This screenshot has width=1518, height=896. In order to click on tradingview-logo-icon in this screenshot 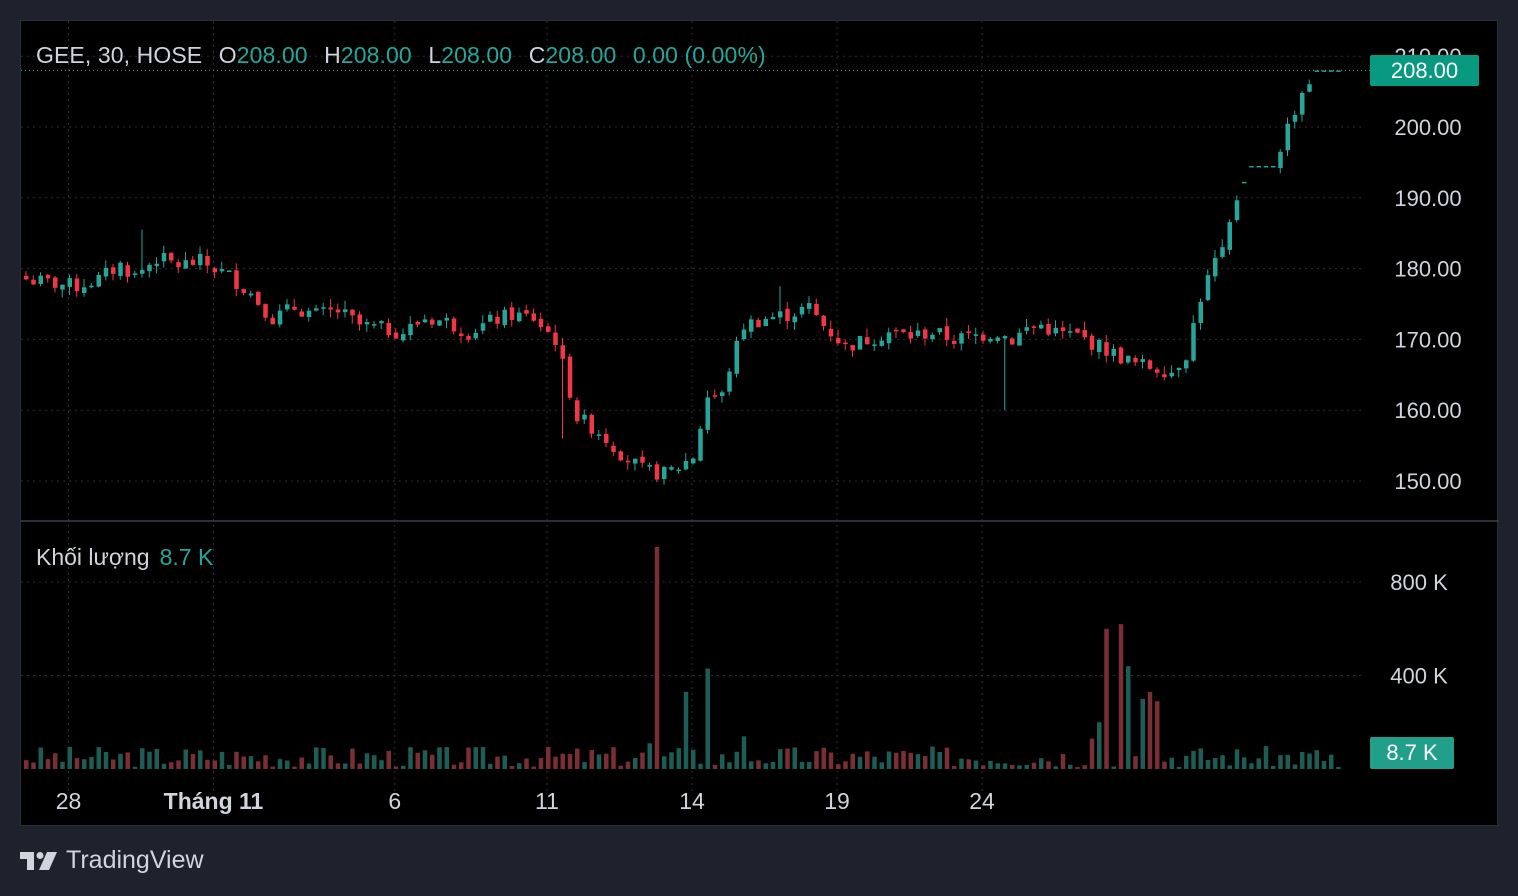, I will do `click(38, 860)`.